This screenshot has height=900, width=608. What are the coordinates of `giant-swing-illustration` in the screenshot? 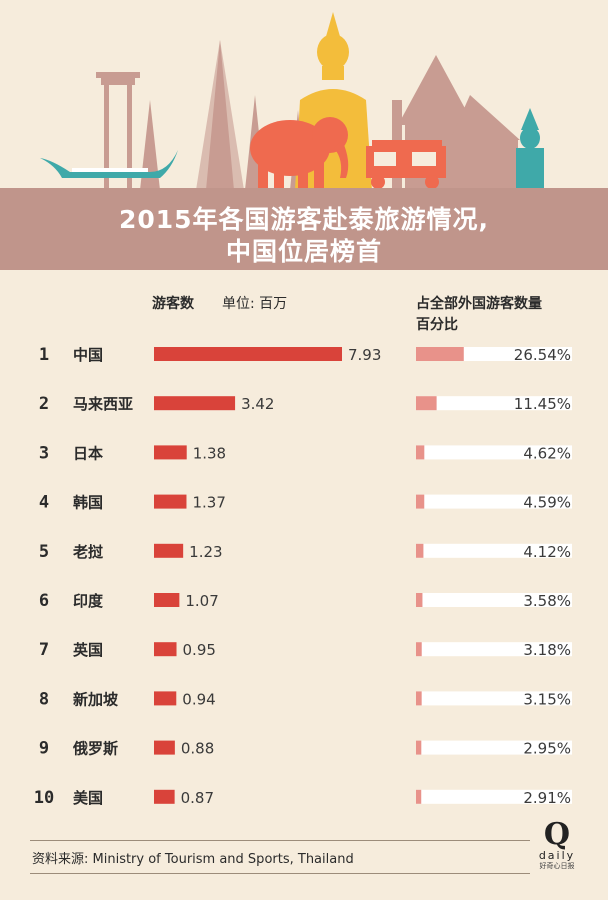 It's located at (118, 131).